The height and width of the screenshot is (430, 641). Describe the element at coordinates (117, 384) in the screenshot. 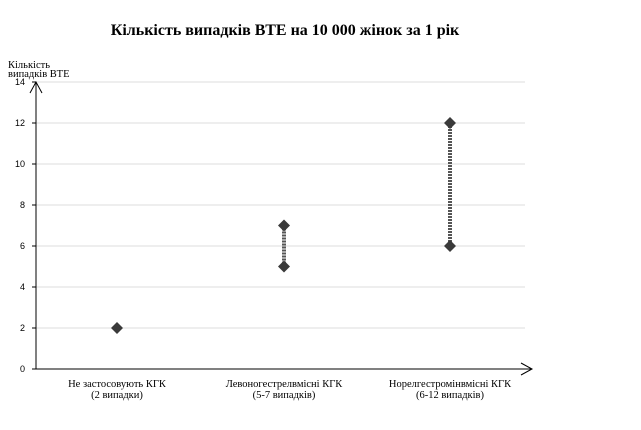

I see `x-category-label-1: Не застосовують КГК` at that location.